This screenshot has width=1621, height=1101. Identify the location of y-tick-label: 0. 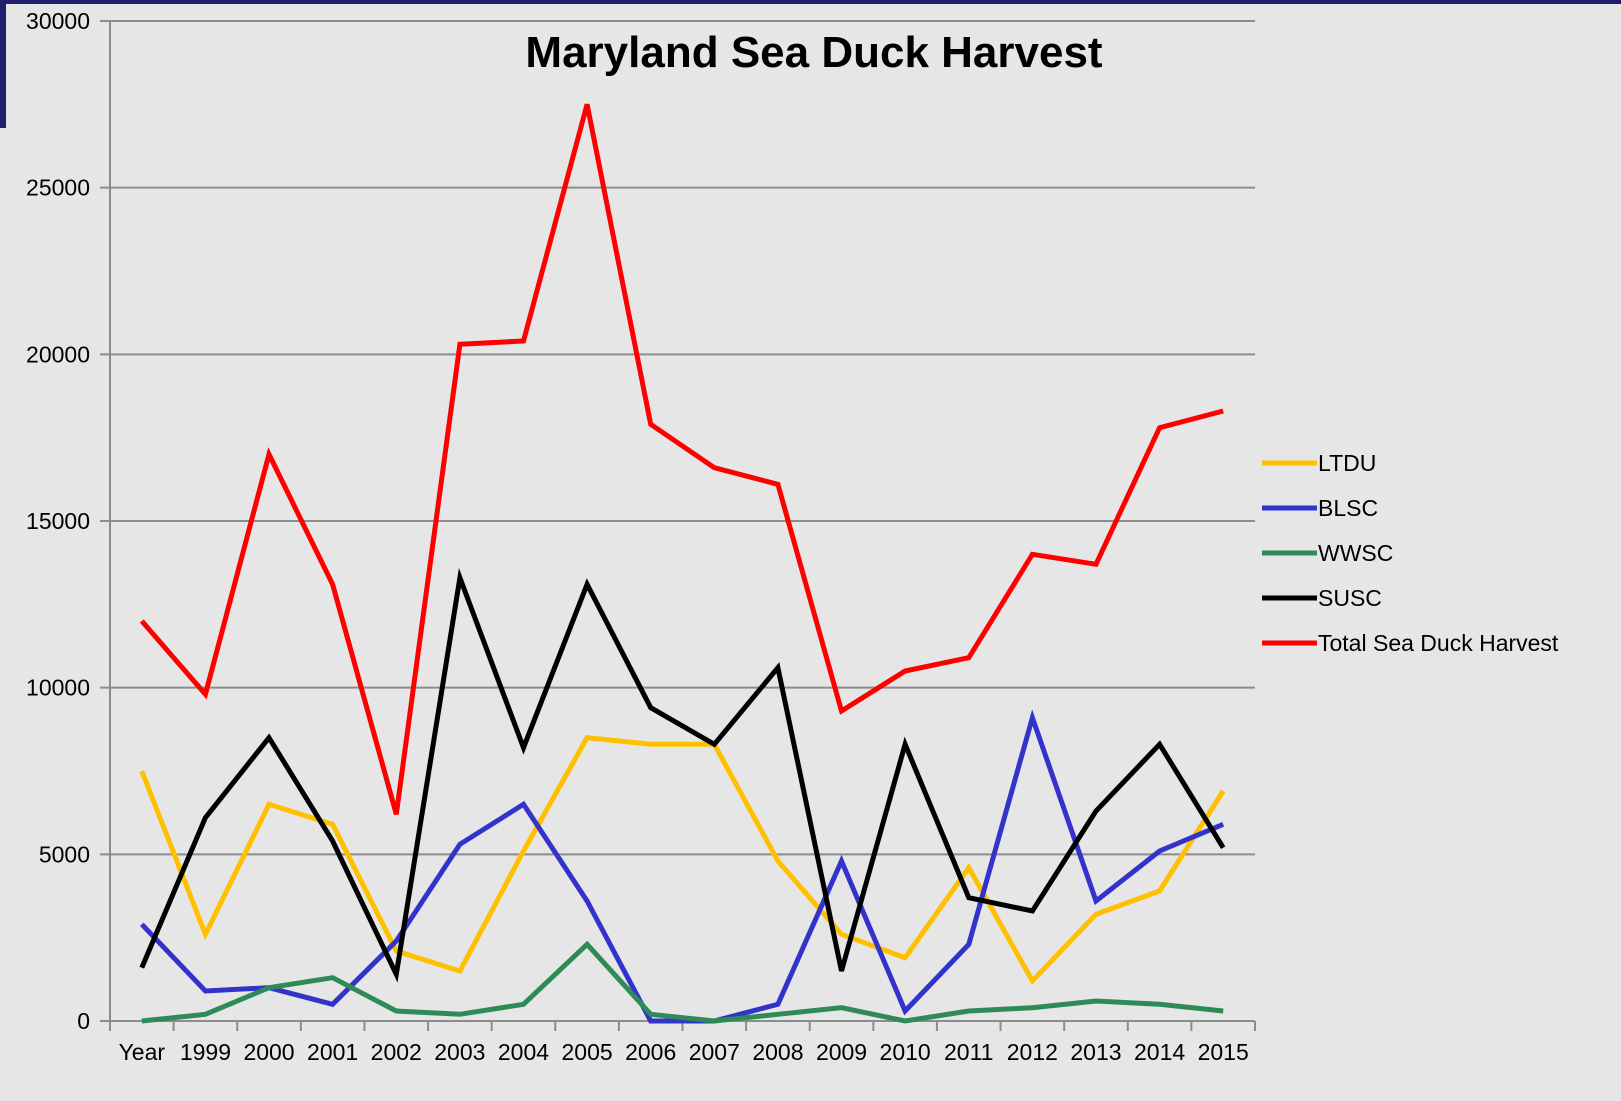
(83, 1021).